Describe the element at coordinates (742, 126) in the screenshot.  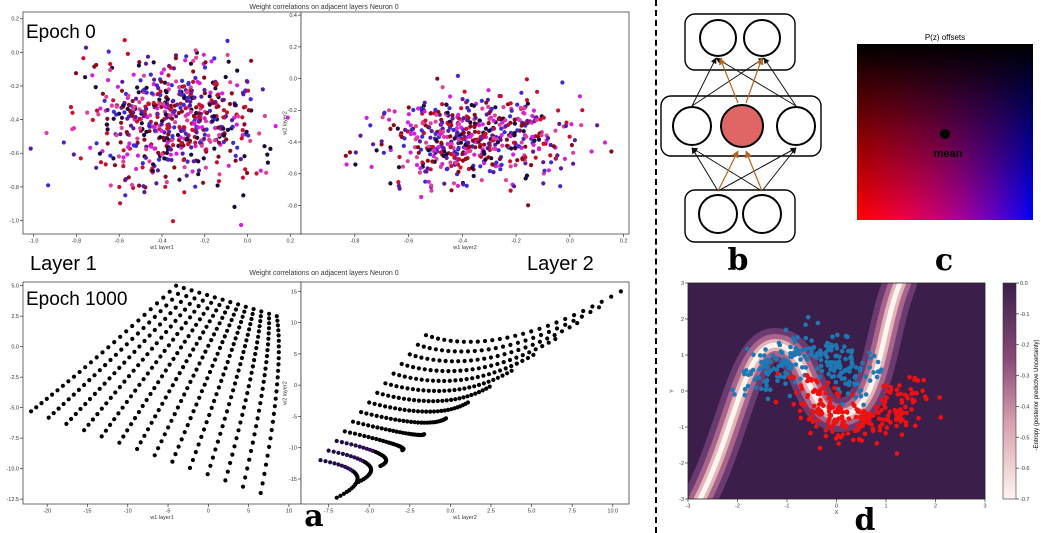
I see `hidden-node-highlighted` at that location.